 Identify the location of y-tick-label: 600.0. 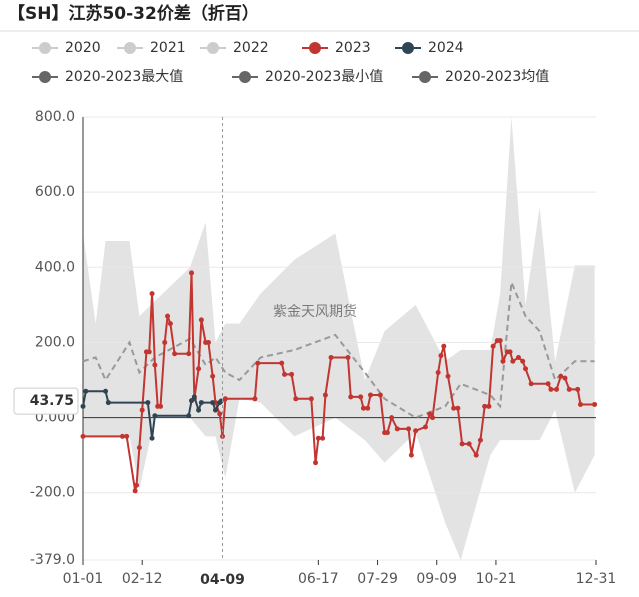
(55, 192).